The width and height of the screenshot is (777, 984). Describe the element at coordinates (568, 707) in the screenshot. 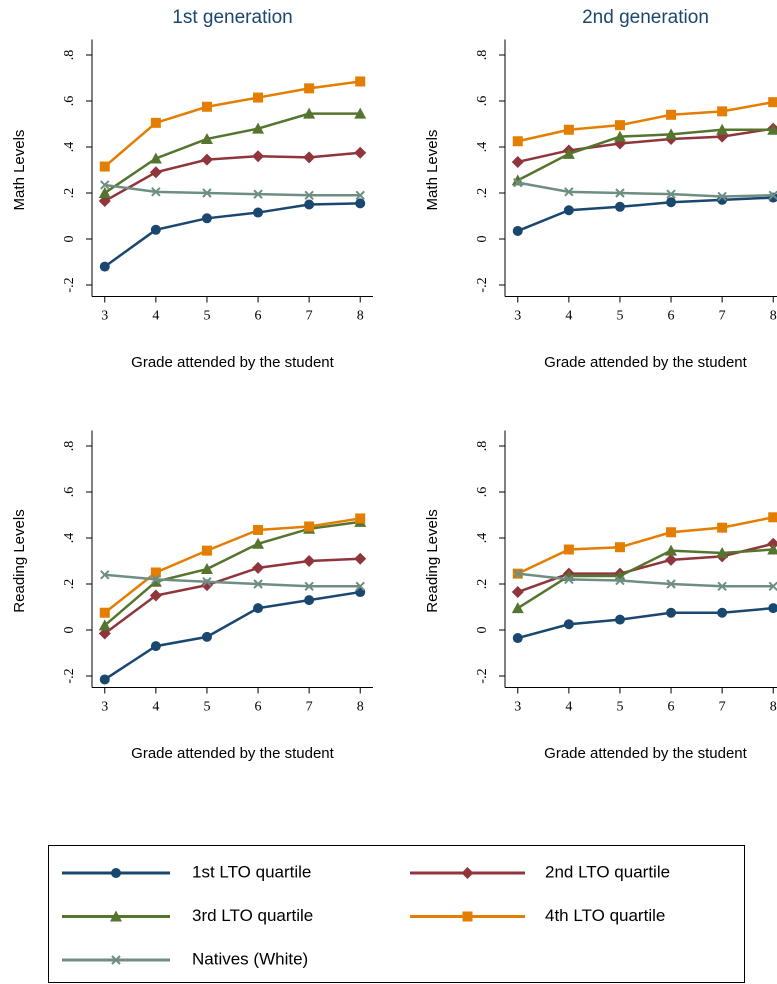

I see `x-tick-label: 4` at that location.